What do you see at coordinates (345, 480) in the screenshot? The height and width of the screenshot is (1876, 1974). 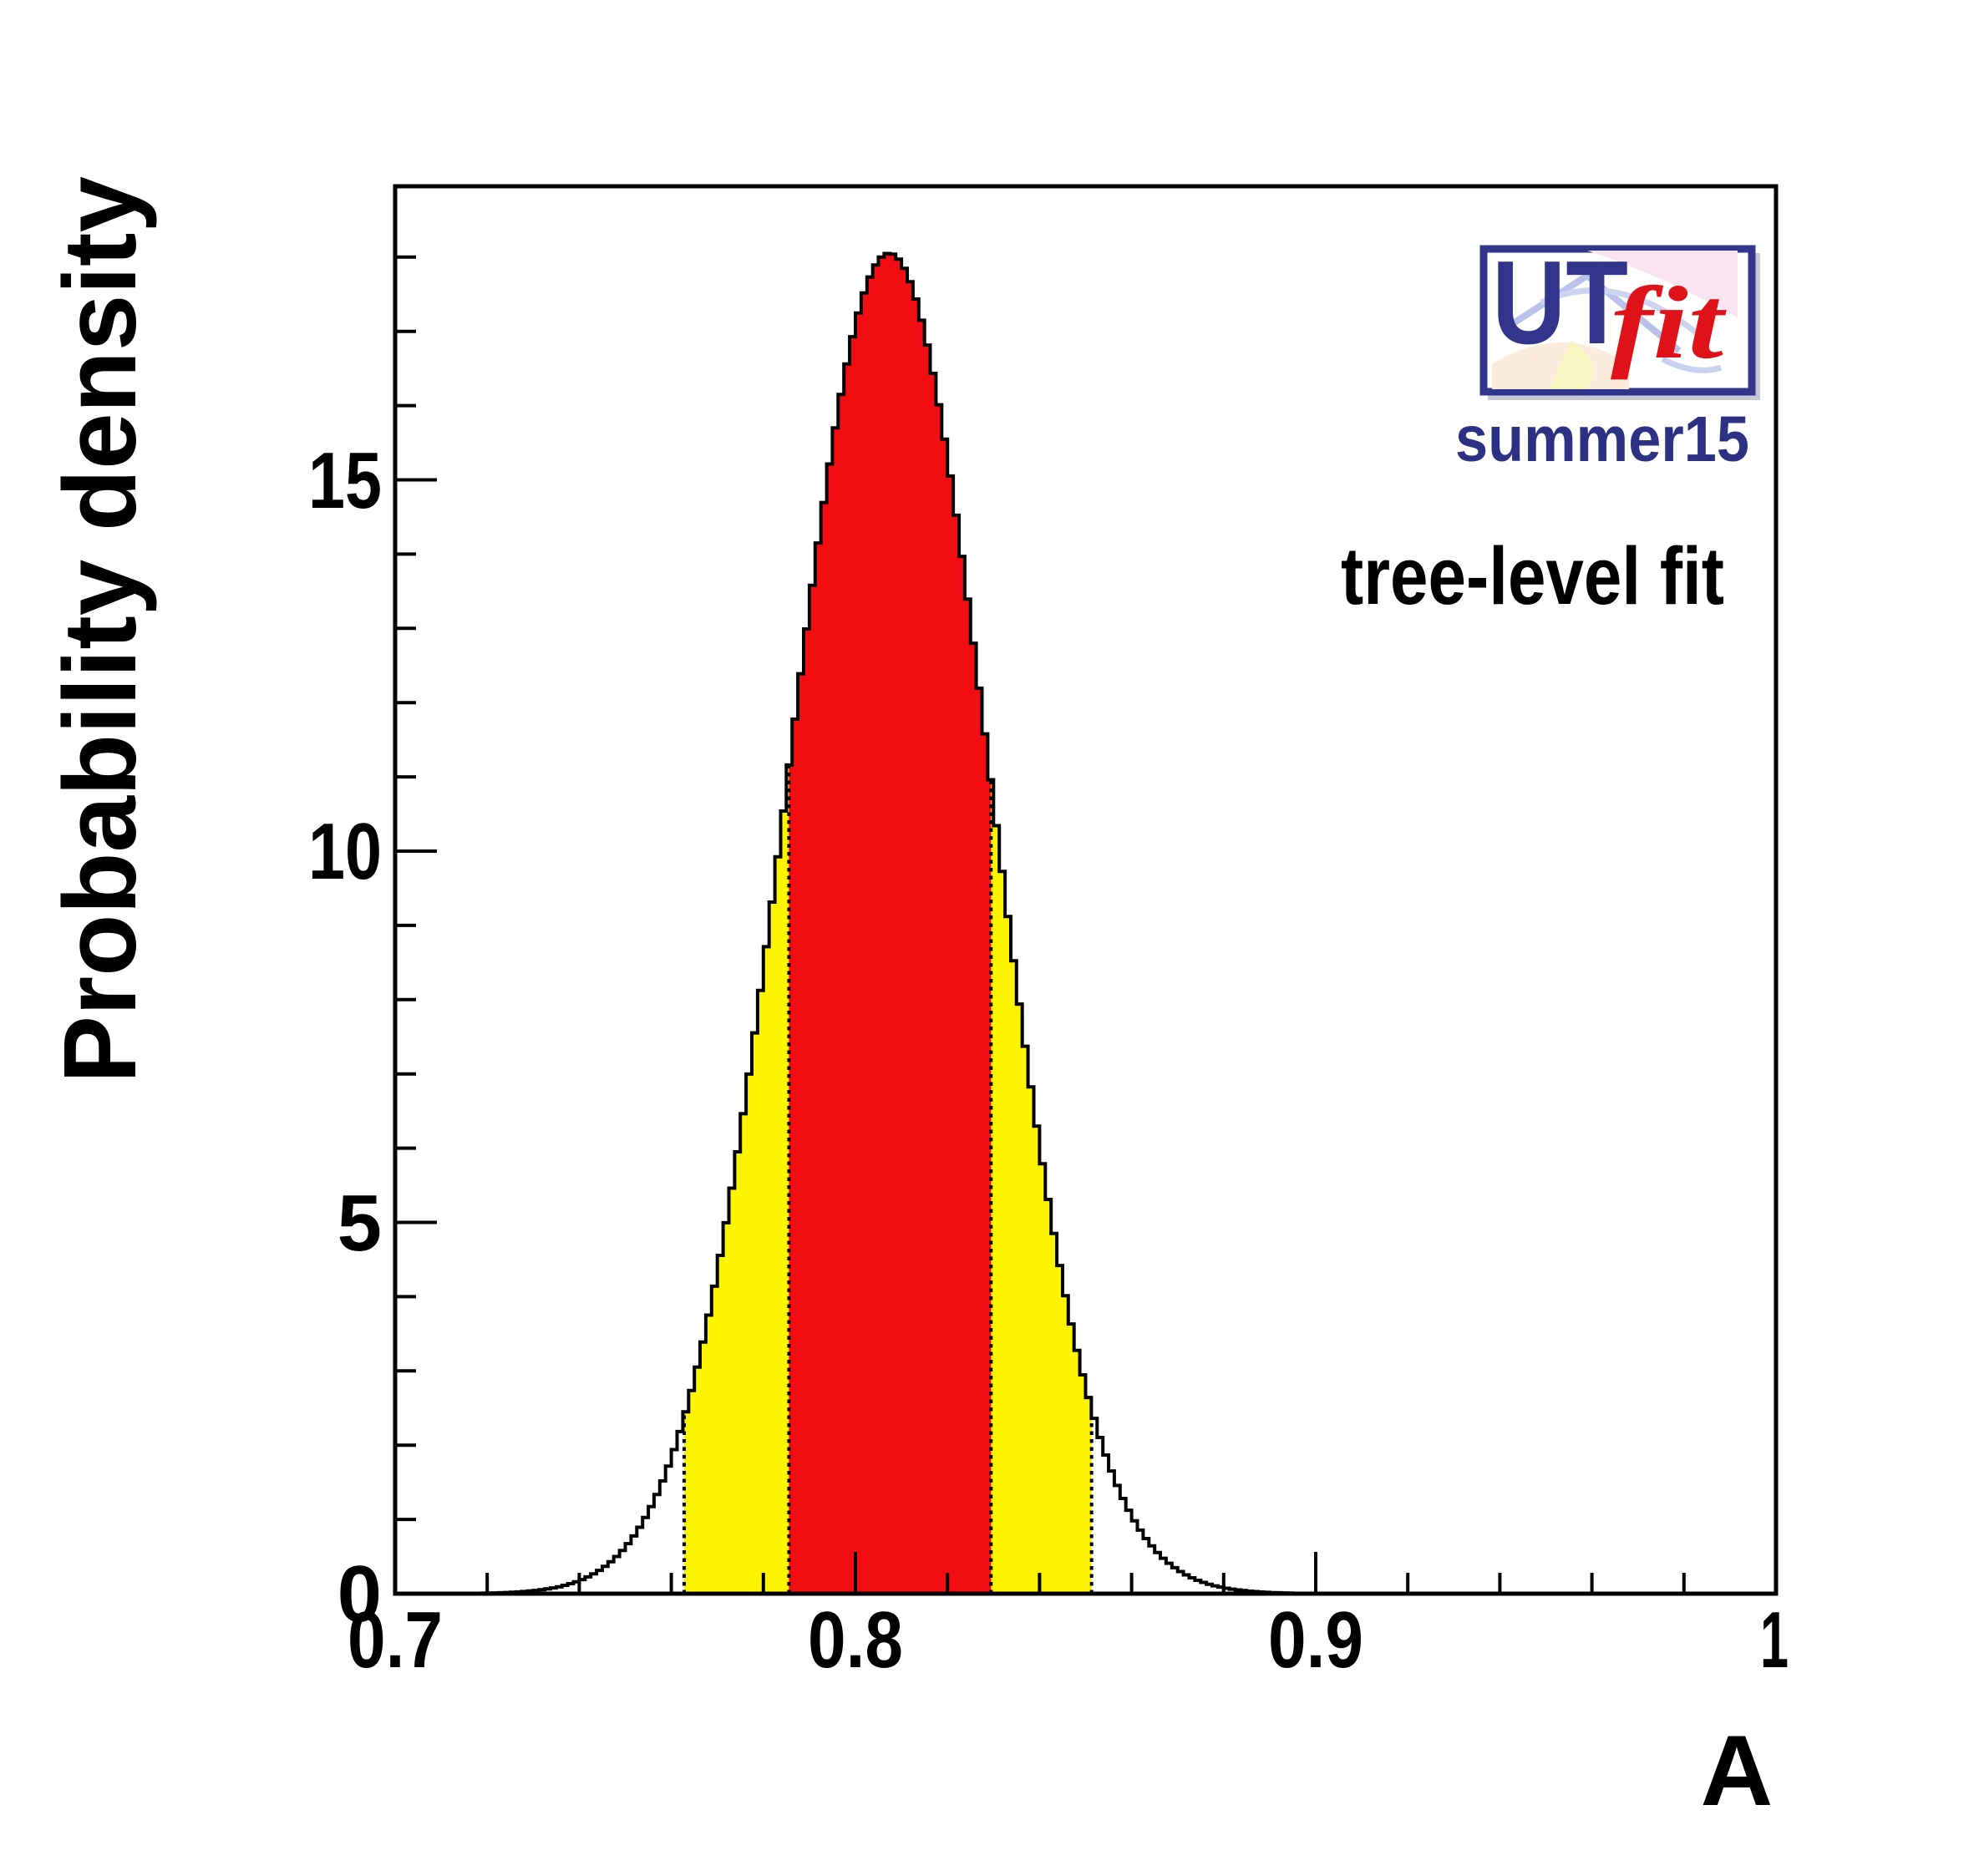 I see `svg-text: 15` at bounding box center [345, 480].